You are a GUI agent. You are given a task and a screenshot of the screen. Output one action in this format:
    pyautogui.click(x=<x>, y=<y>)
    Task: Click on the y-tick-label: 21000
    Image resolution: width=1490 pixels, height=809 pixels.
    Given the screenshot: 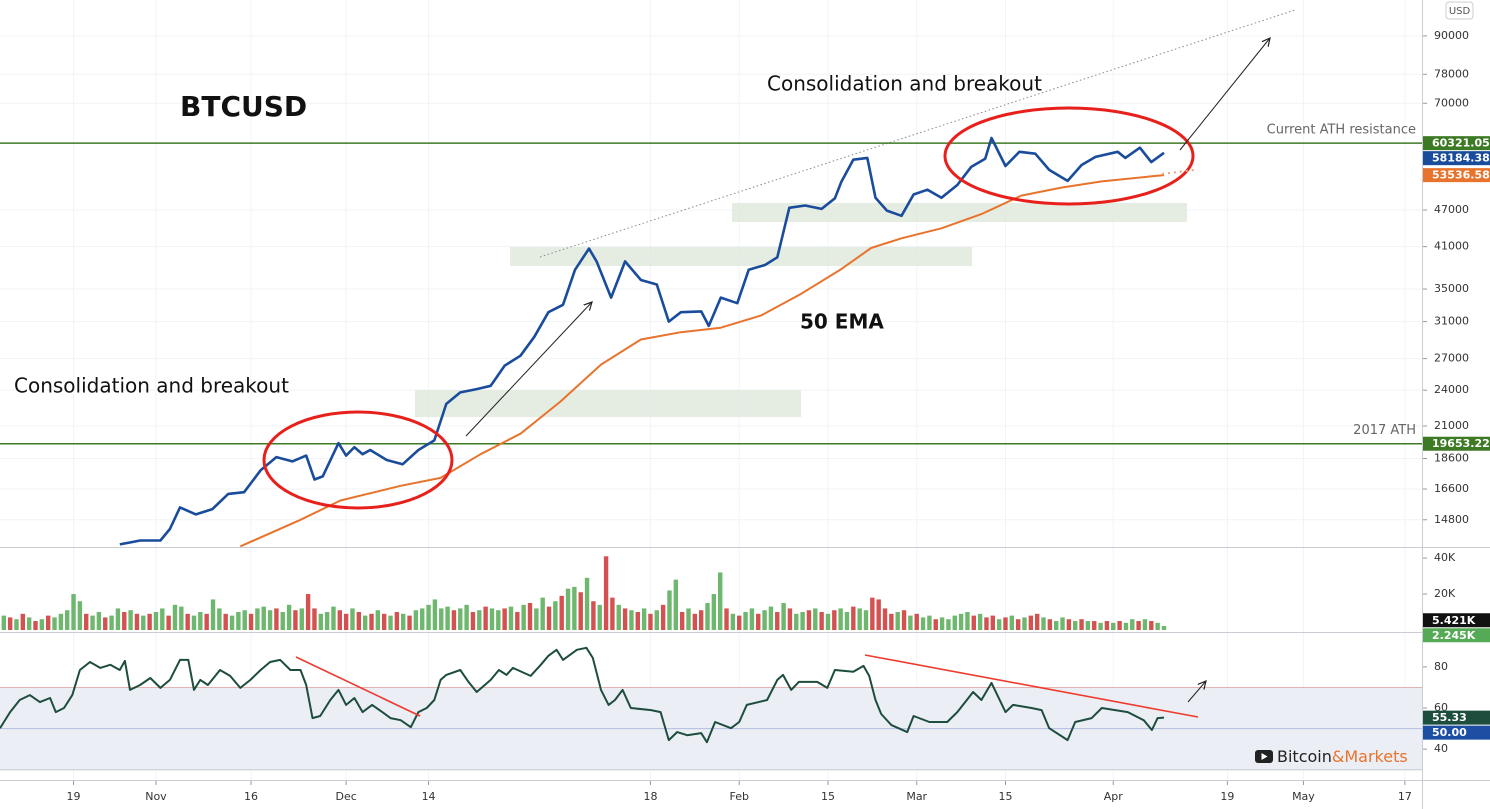 What is the action you would take?
    pyautogui.click(x=1451, y=425)
    